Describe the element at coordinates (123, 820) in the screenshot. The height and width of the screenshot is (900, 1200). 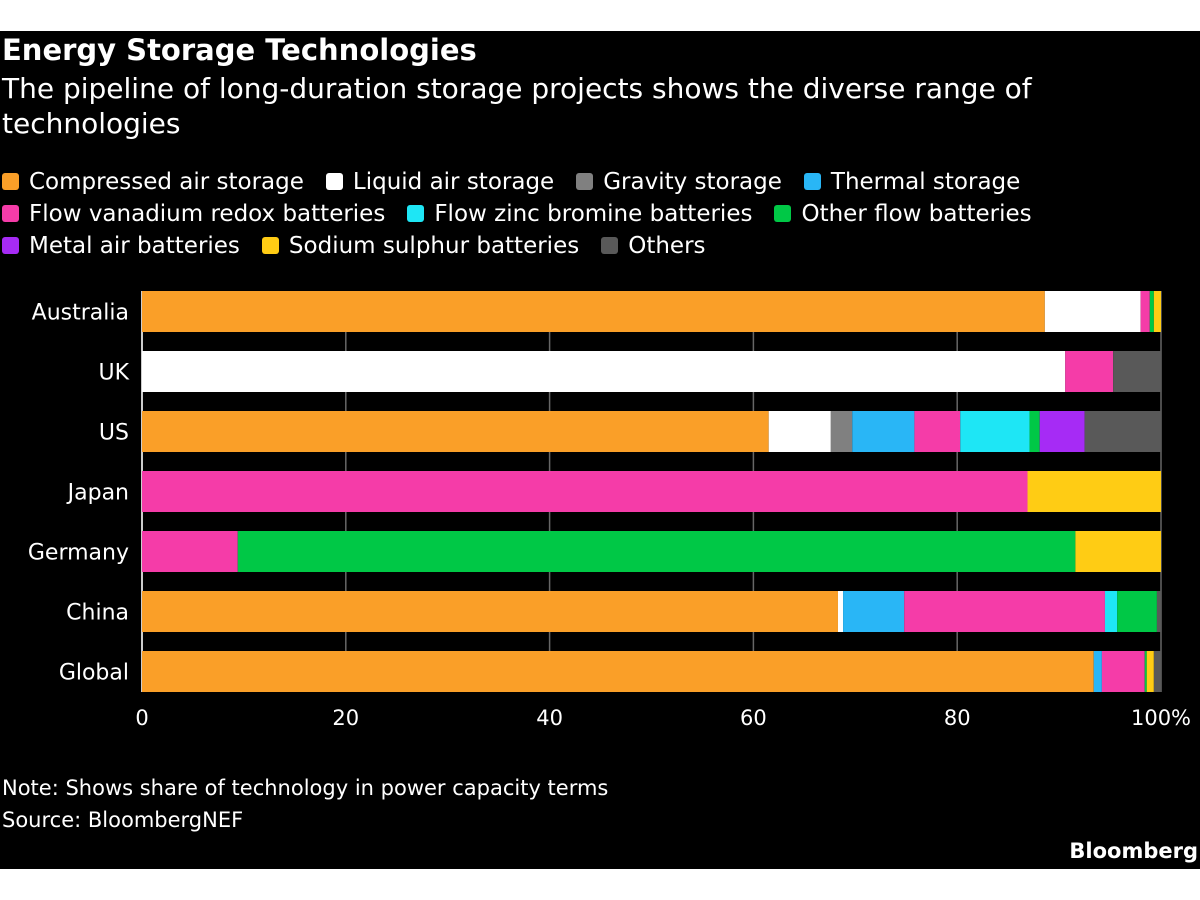
I see `chart-source: Source: BloombergNEF` at that location.